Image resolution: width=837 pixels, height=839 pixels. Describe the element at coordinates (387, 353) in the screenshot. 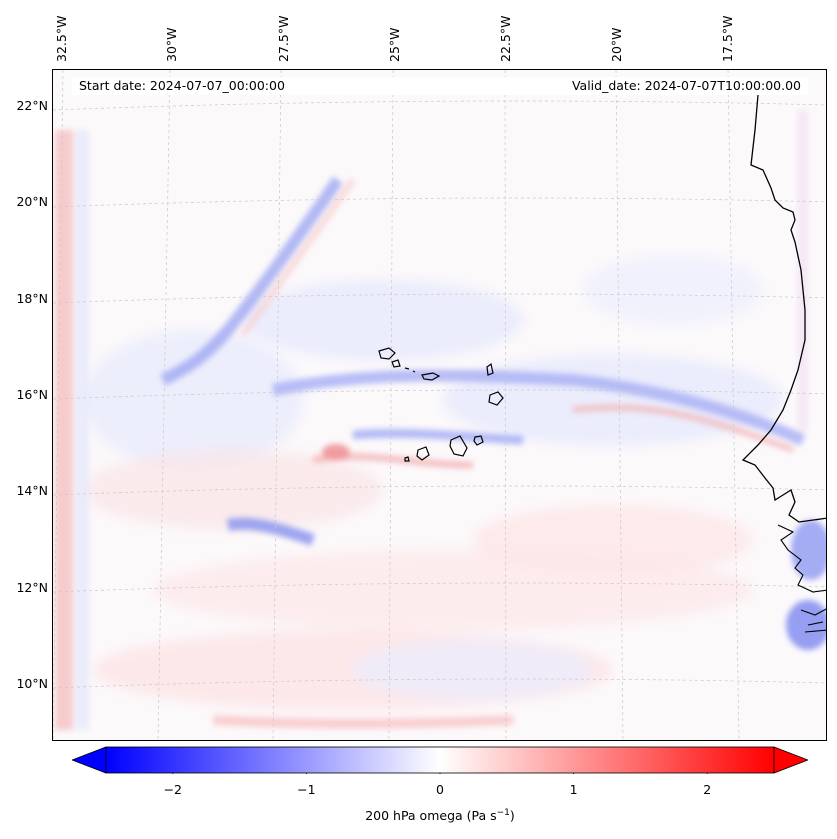

I see `island-santo-antao` at that location.